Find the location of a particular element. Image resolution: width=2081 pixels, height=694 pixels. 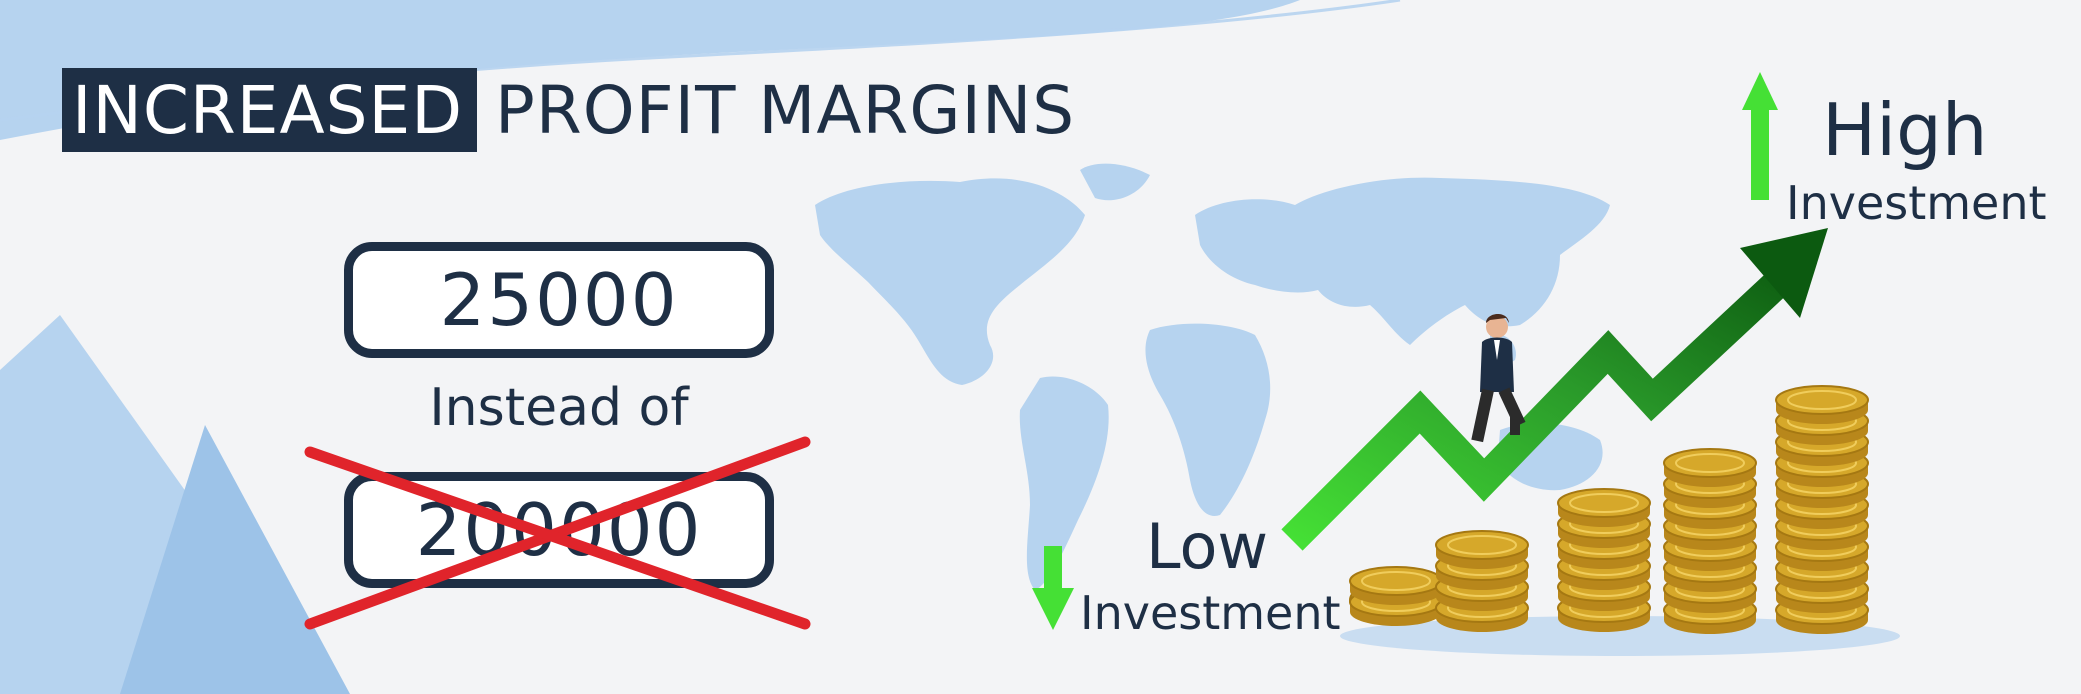

title-rest: PROFIT MARGINS is located at coordinates (785, 110).